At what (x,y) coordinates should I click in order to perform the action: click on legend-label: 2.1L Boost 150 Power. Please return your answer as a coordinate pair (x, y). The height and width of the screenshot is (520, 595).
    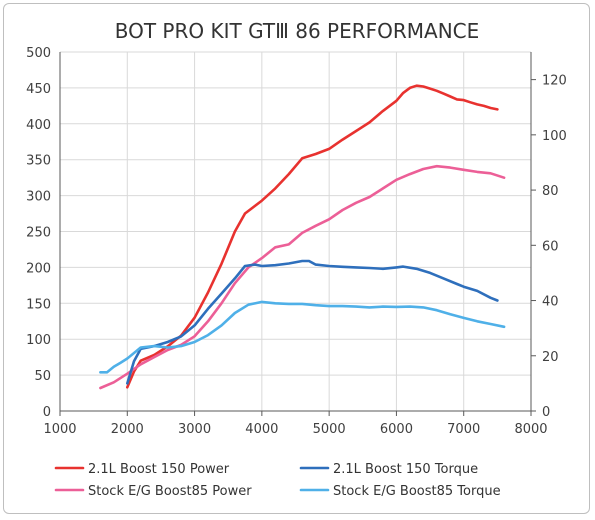
    Looking at the image, I should click on (159, 469).